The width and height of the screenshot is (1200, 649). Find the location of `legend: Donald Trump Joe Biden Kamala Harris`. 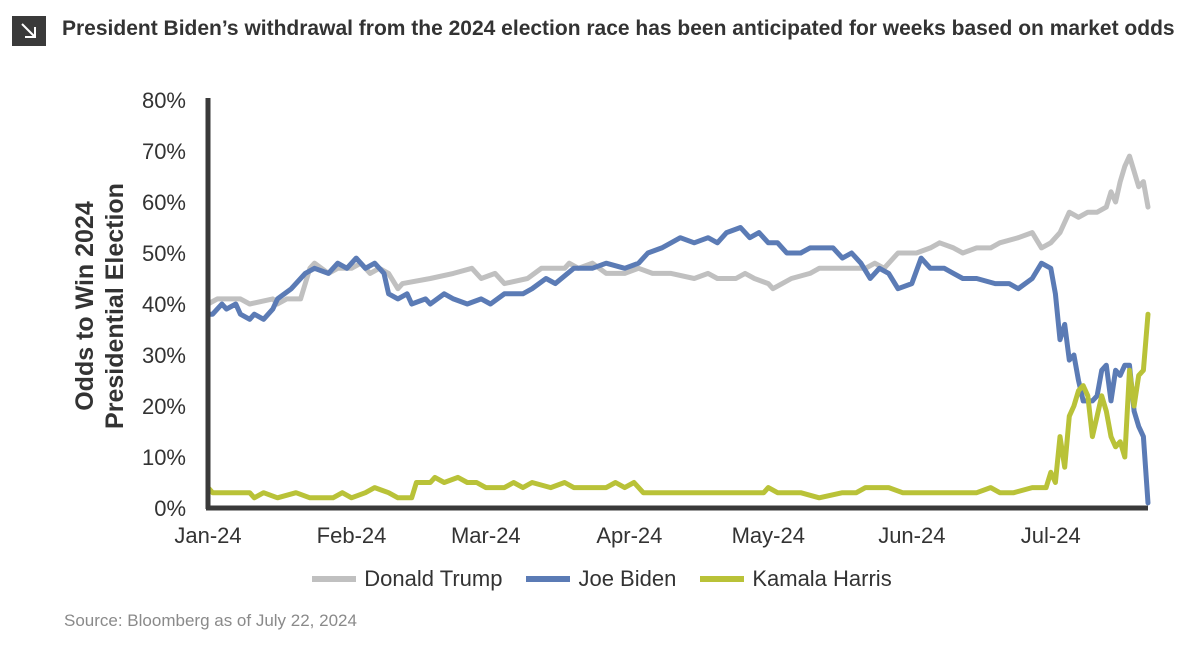

legend: Donald Trump Joe Biden Kamala Harris is located at coordinates (600, 579).